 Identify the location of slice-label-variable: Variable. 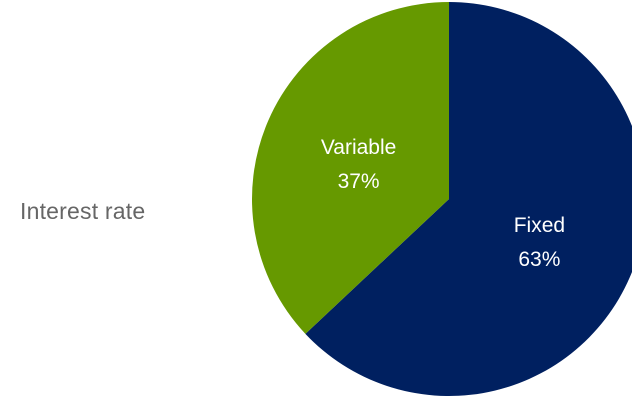
(359, 147).